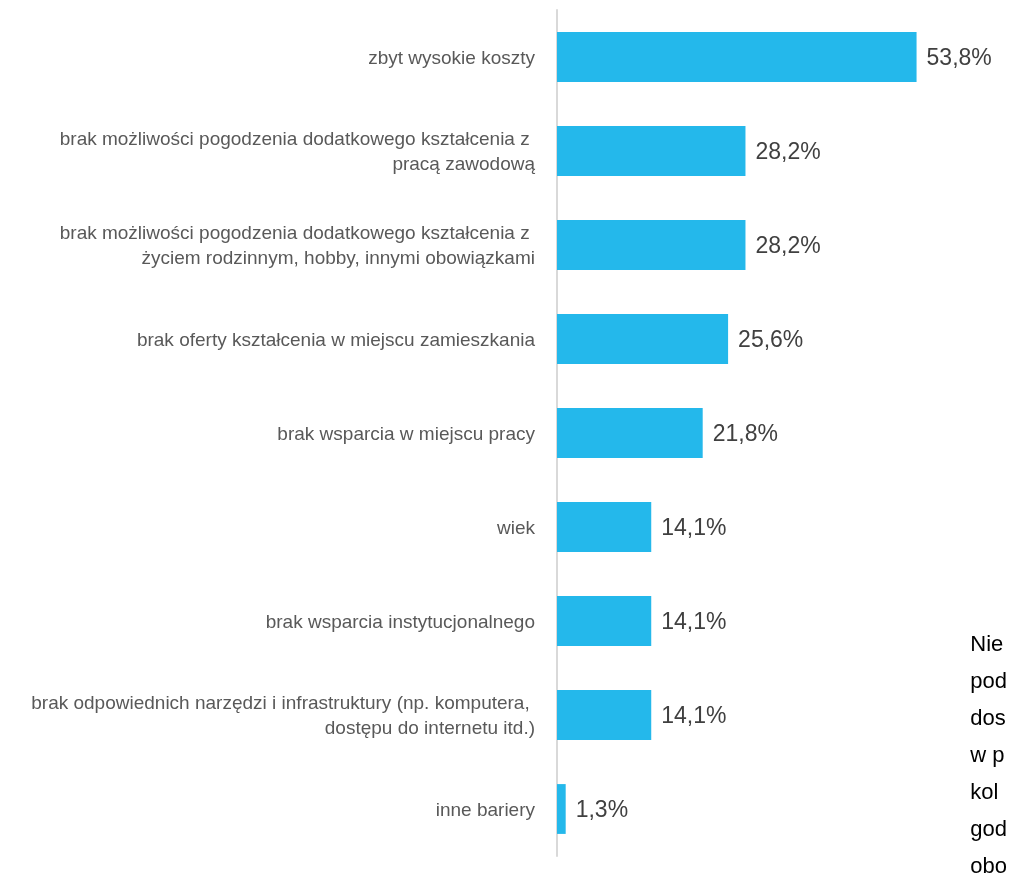 The height and width of the screenshot is (886, 1015). What do you see at coordinates (602, 809) in the screenshot?
I see `data-label: 1,3%` at bounding box center [602, 809].